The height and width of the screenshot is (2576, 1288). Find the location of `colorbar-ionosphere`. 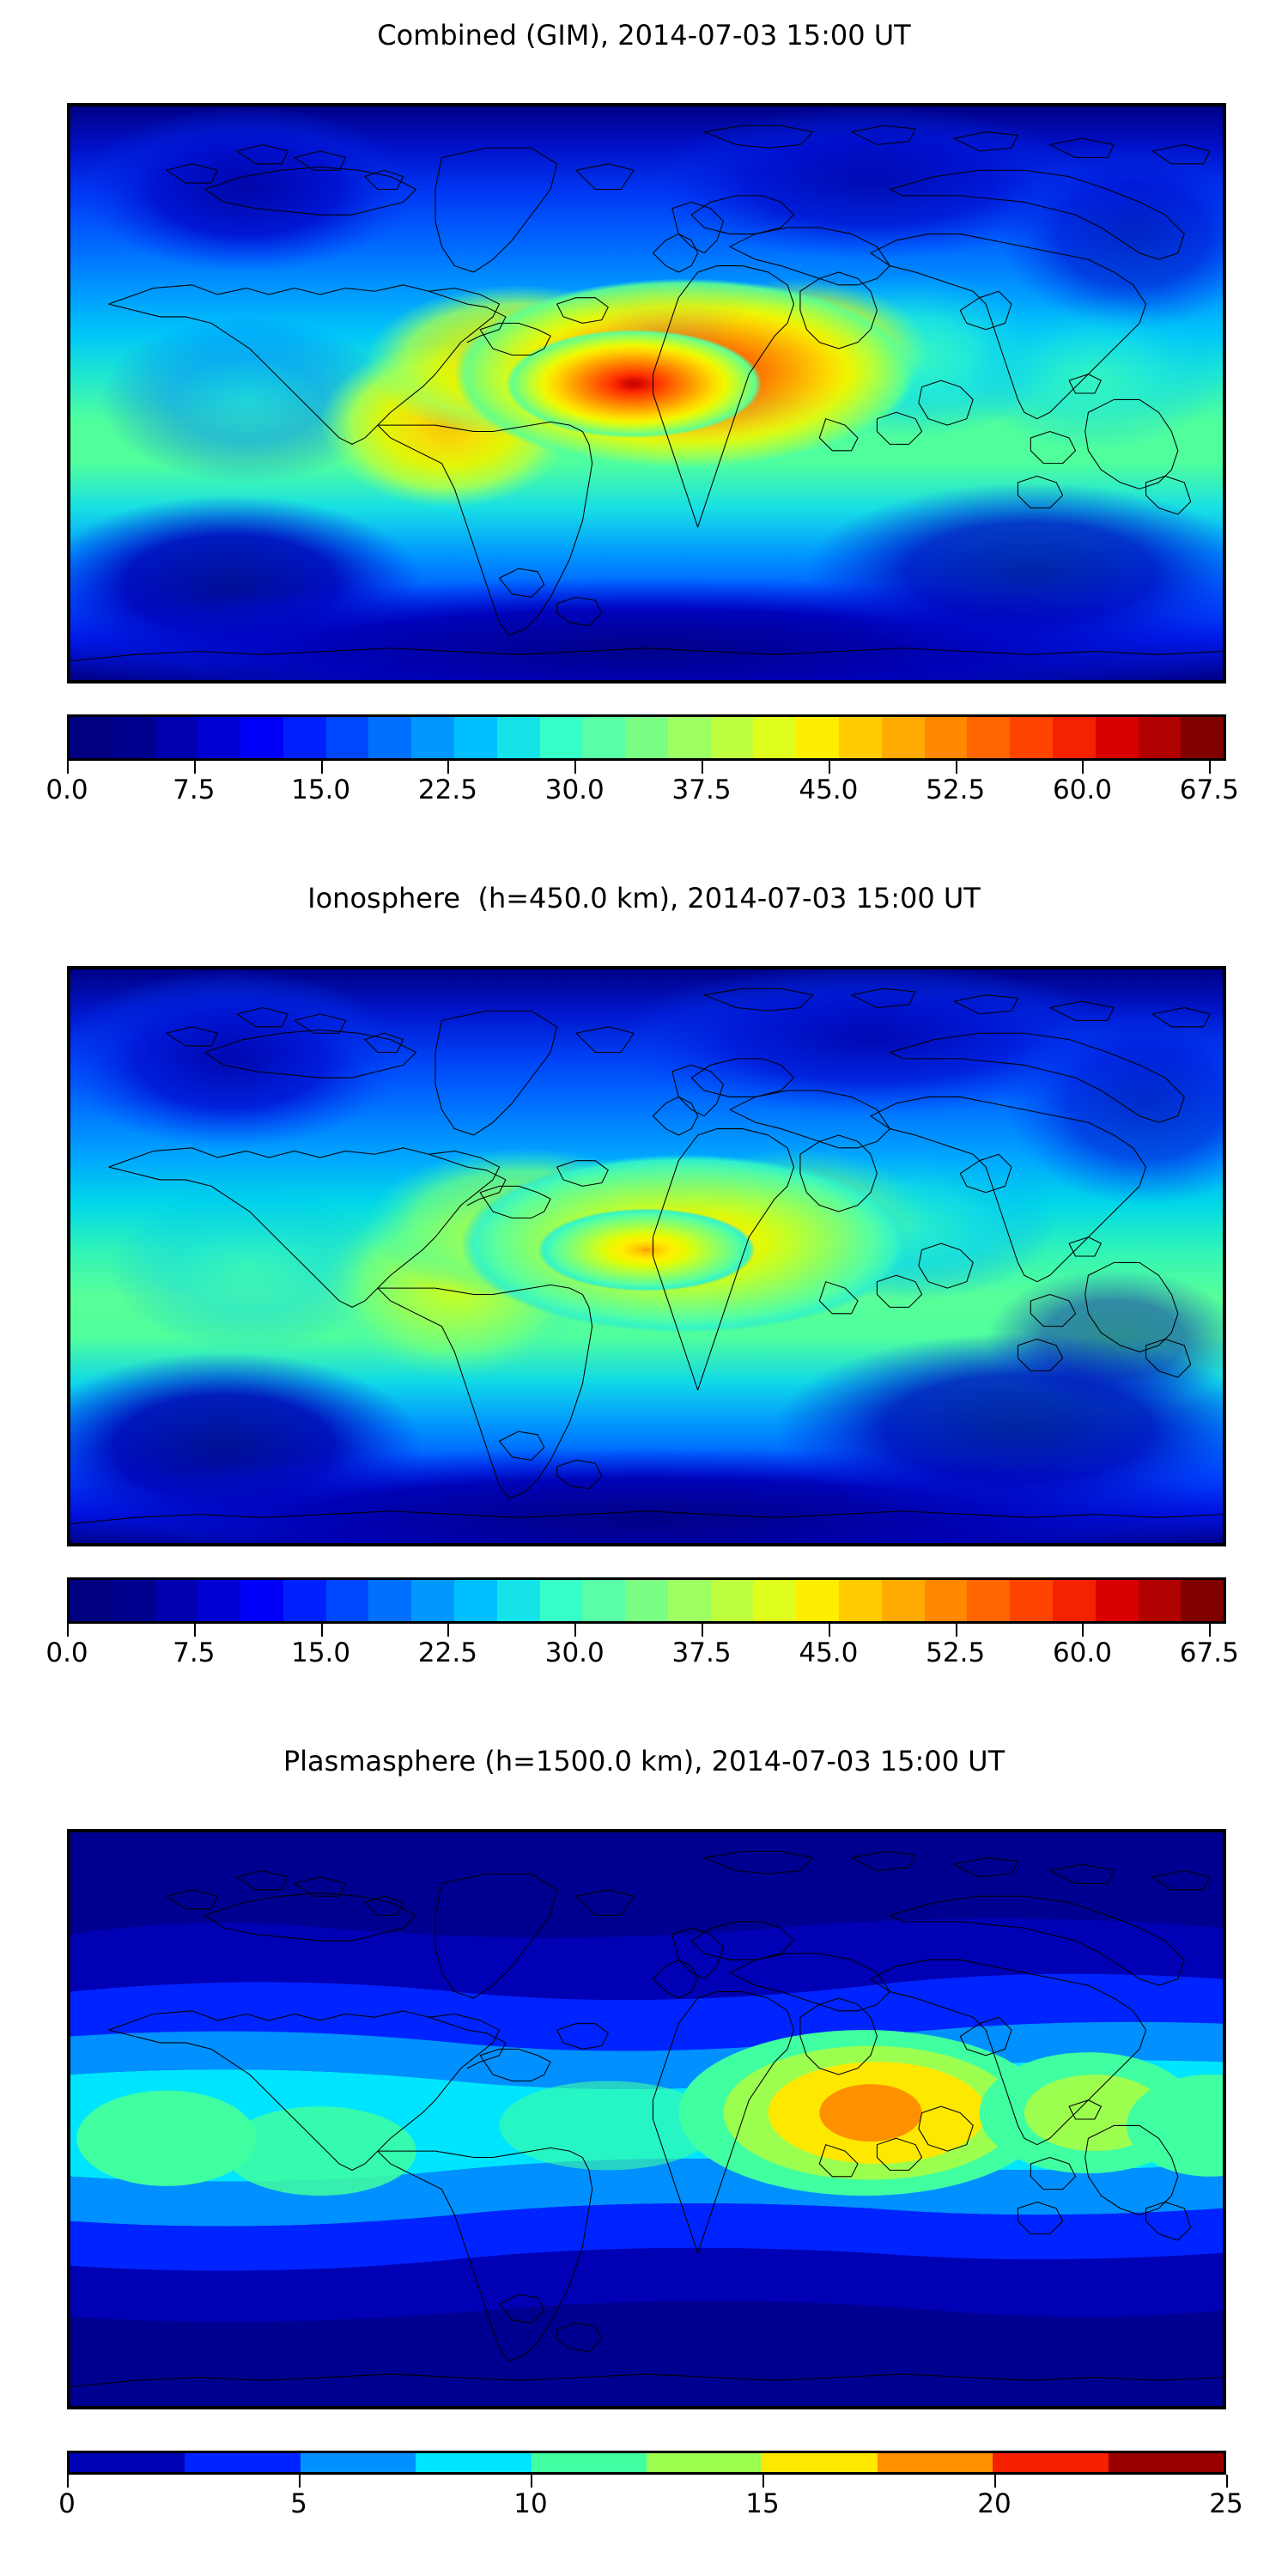

colorbar-ionosphere is located at coordinates (647, 1601).